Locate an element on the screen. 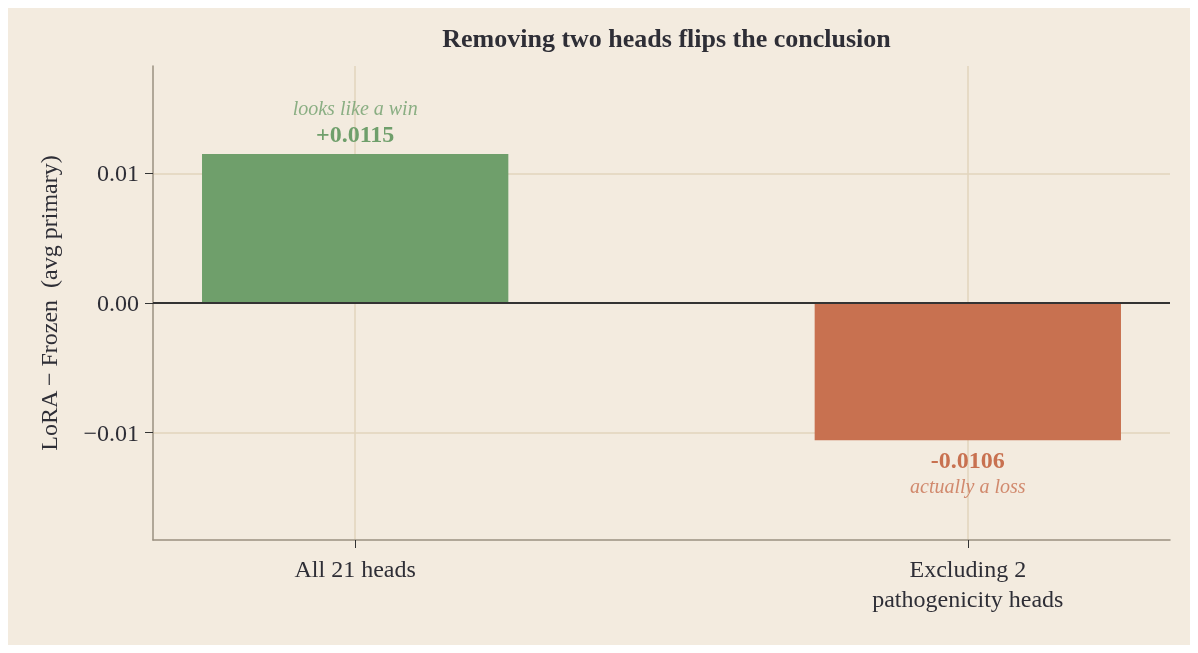 The height and width of the screenshot is (653, 1198). x-tick-label: Excluding 2 pathogenicity heads is located at coordinates (968, 584).